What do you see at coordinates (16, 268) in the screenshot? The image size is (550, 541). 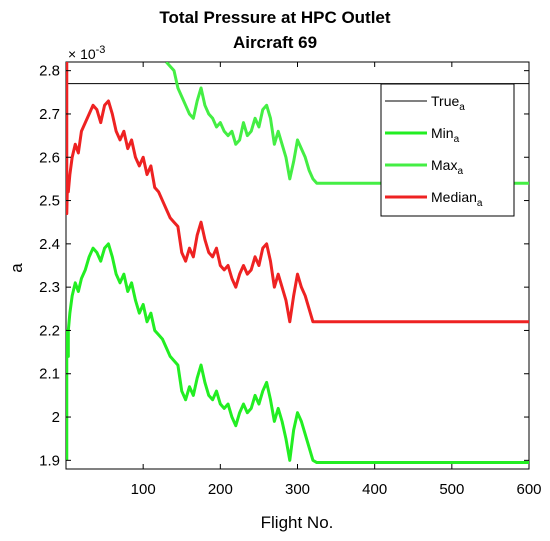 I see `y-axis-label: a` at bounding box center [16, 268].